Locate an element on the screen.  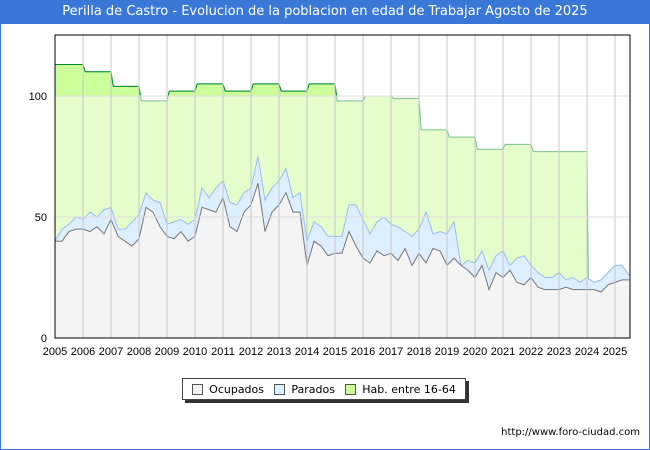
x-tick-label: 2017 is located at coordinates (391, 352).